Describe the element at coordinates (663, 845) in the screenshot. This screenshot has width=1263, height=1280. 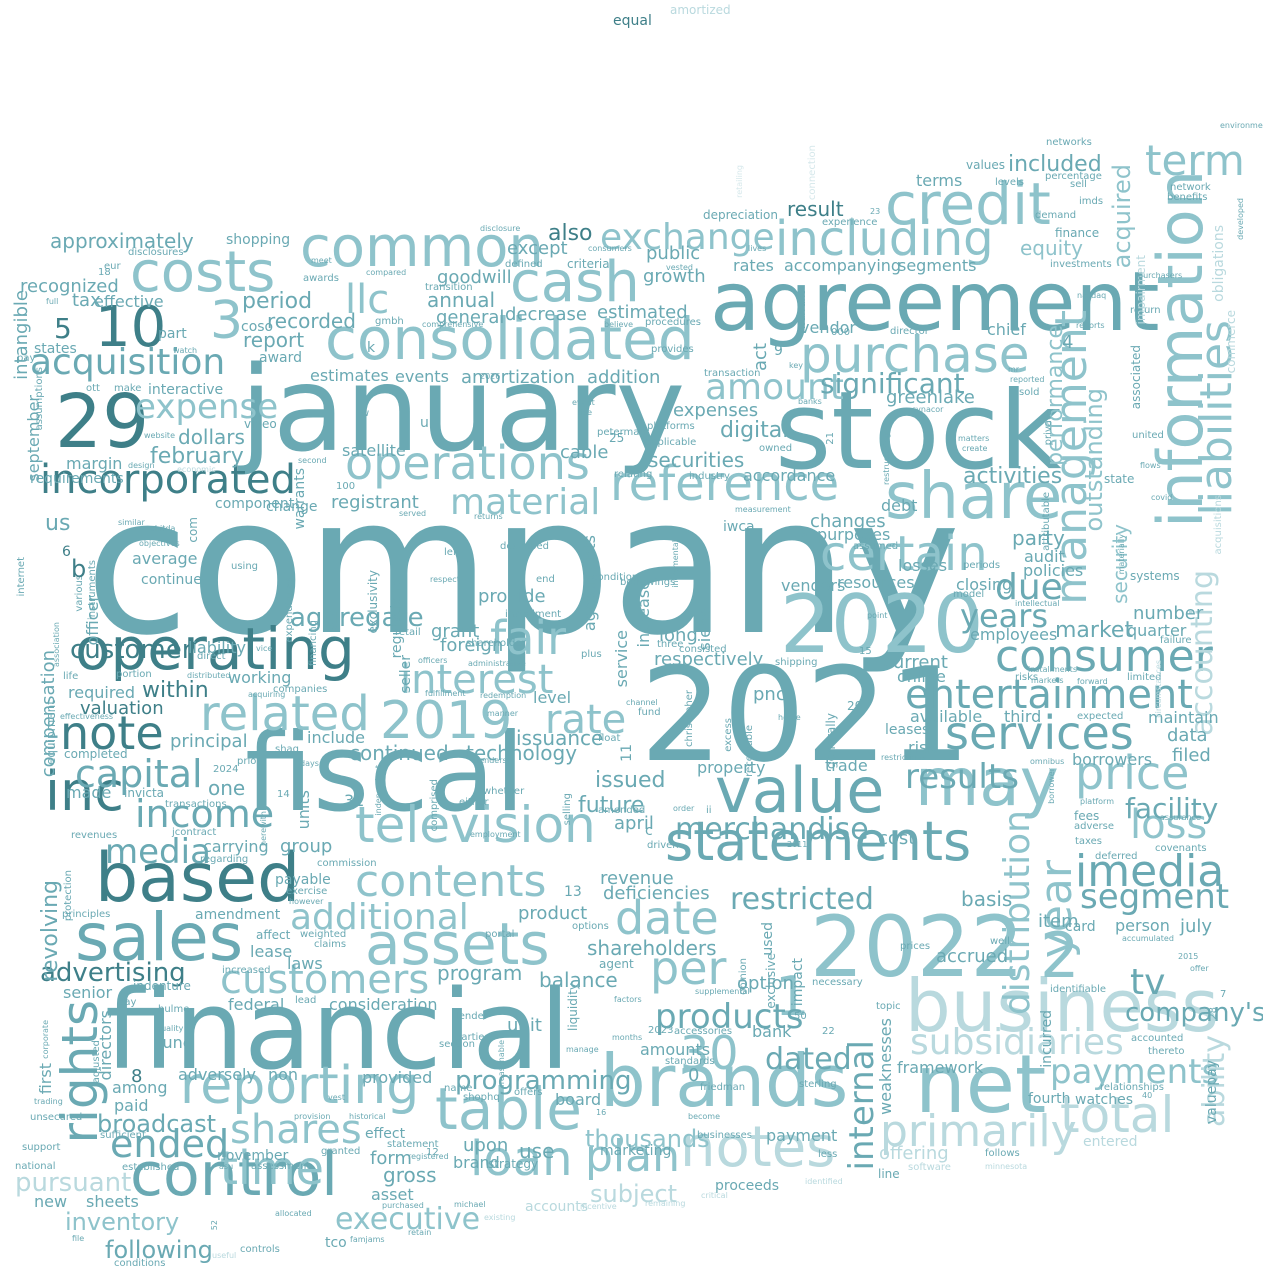
I see `word-driven: driven` at that location.